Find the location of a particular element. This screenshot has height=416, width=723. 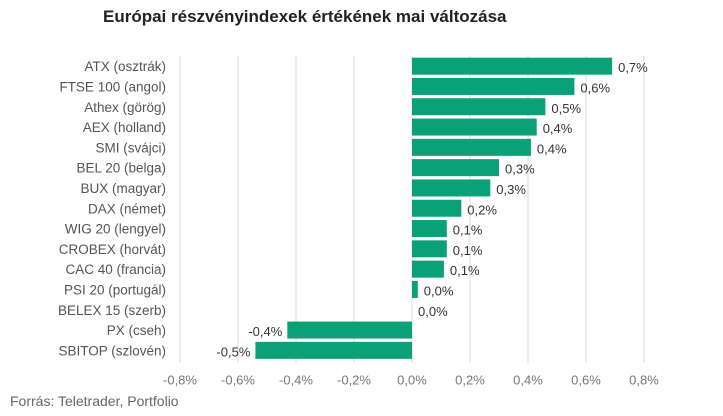

tick-labels: -0,8% -0,6% -0,4% -0,2% 0,0% 0,2% 0,4% 0,6% 0,8% is located at coordinates (411, 380).